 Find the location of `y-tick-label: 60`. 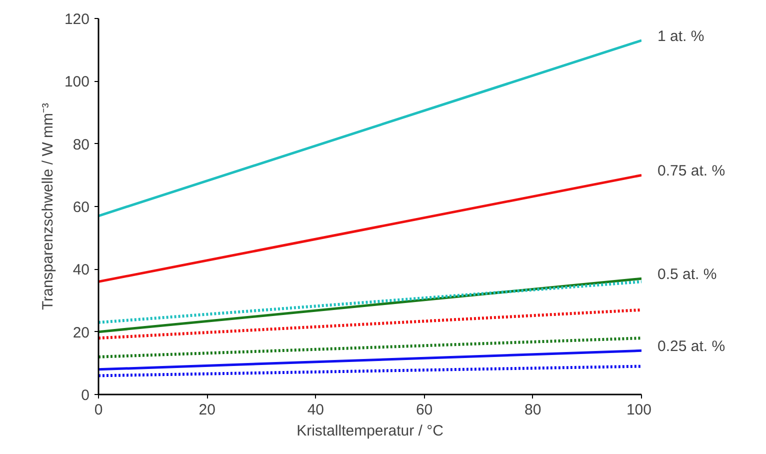

y-tick-label: 60 is located at coordinates (81, 207).